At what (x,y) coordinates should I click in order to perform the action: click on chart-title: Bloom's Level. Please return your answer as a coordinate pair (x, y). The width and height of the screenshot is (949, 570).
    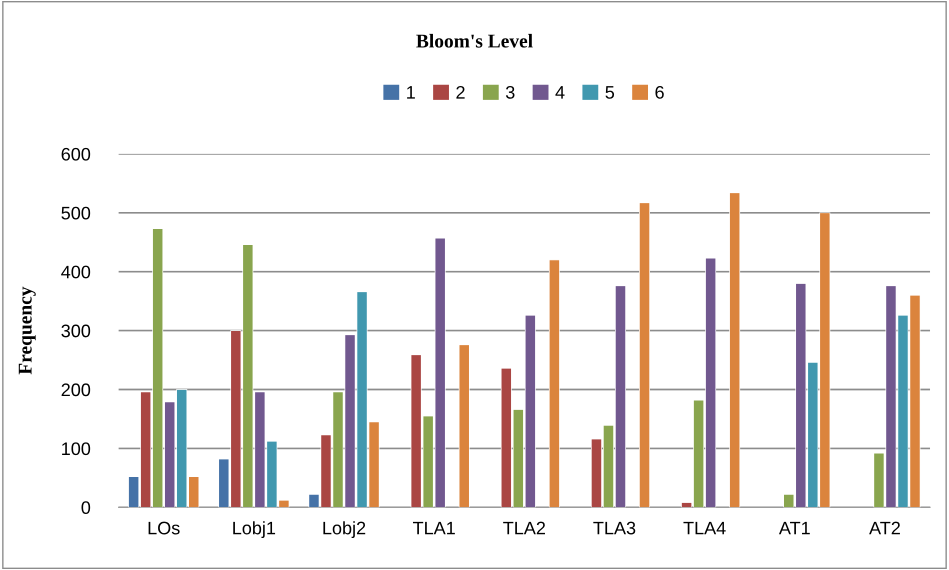
    Looking at the image, I should click on (474, 41).